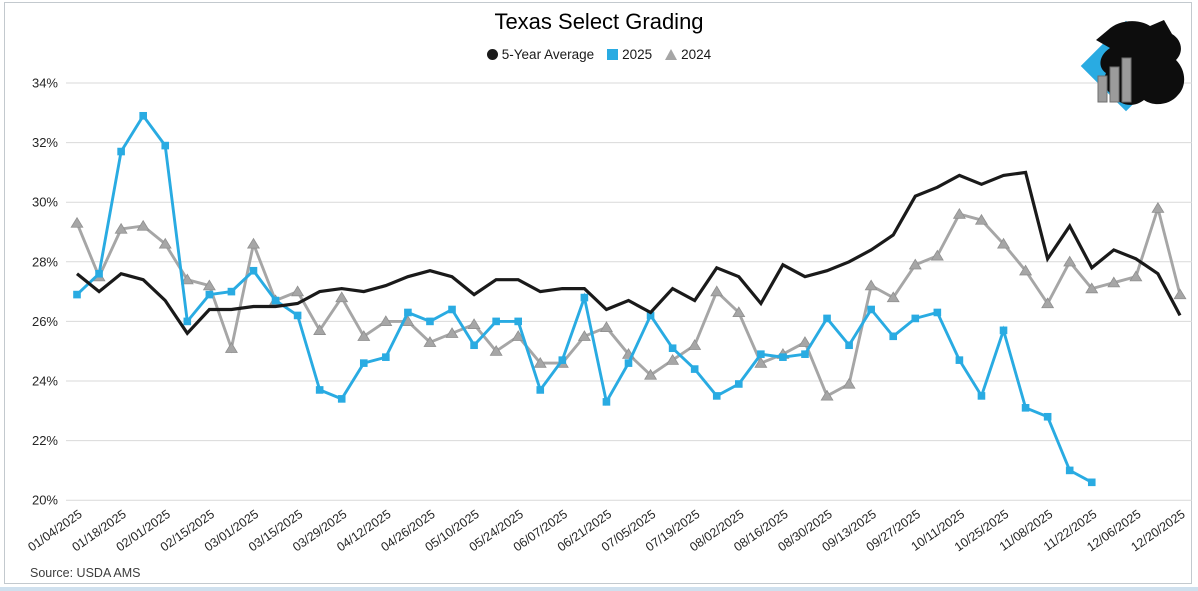 Image resolution: width=1198 pixels, height=591 pixels. What do you see at coordinates (45, 261) in the screenshot?
I see `y-axis-label: 28%` at bounding box center [45, 261].